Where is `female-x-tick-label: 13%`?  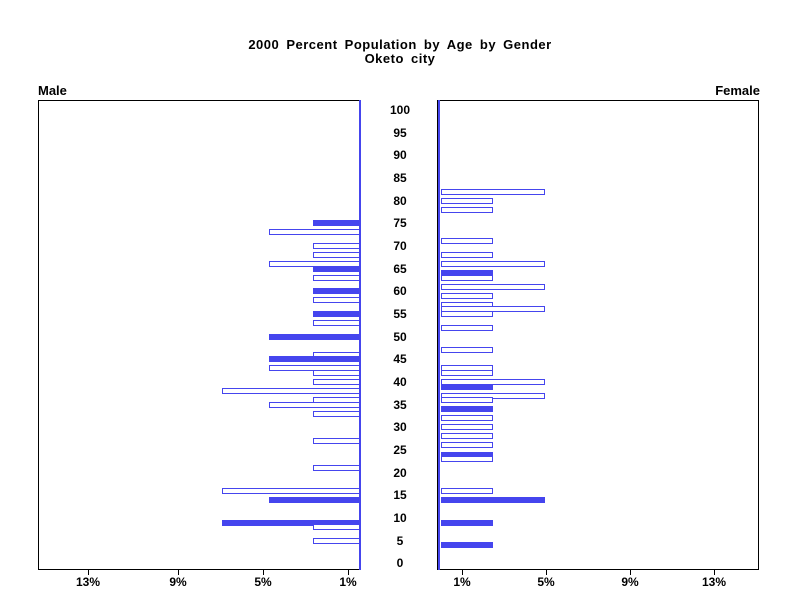 female-x-tick-label: 13% is located at coordinates (714, 582).